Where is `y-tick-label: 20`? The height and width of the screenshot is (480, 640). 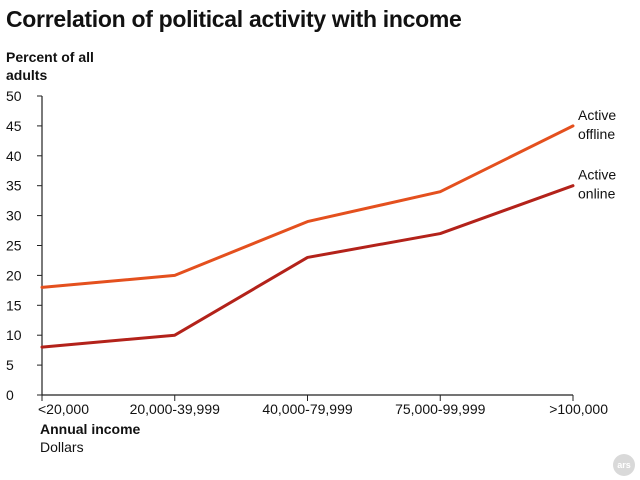 y-tick-label: 20 is located at coordinates (14, 275).